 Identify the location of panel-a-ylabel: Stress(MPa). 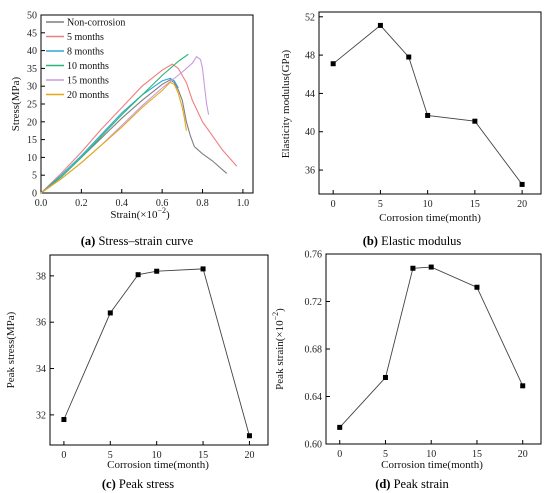
(16, 103).